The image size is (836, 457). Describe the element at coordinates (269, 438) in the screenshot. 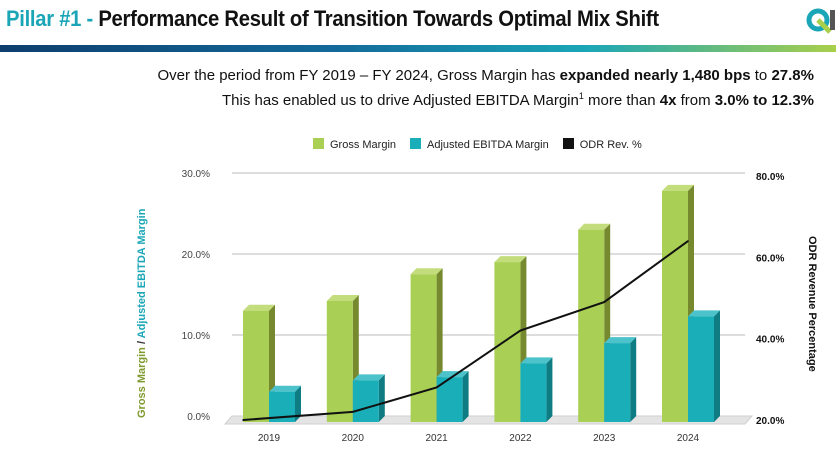

I see `x-tick-label: 2019` at that location.